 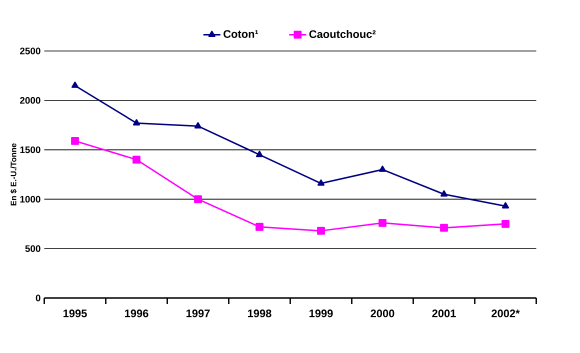 What do you see at coordinates (342, 34) in the screenshot?
I see `legend-label: Caoutchouc²` at bounding box center [342, 34].